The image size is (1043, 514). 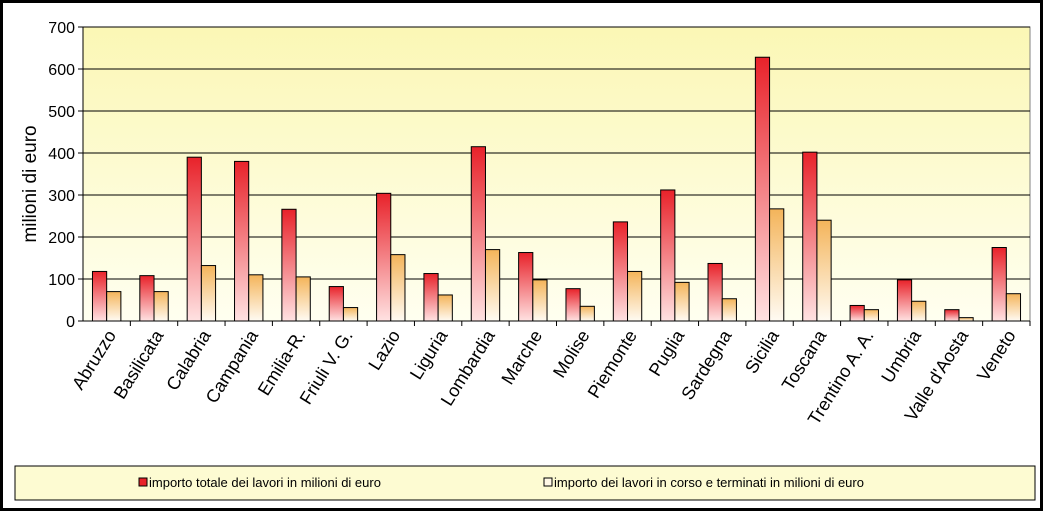 I want to click on legend-box, so click(x=525, y=483).